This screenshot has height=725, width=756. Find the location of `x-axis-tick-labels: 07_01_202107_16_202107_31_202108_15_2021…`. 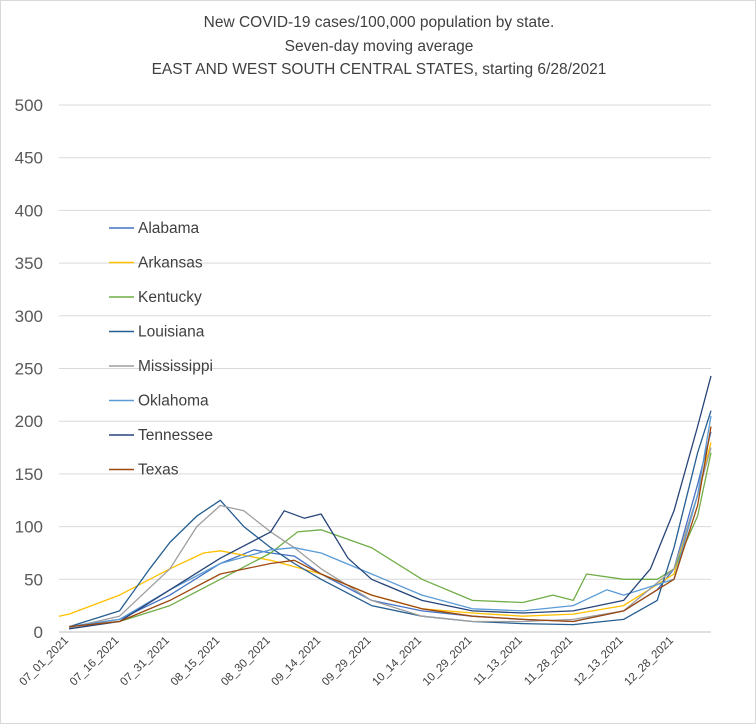

x-axis-tick-labels: 07_01_202107_16_202107_31_202108_15_2021… is located at coordinates (346, 662).